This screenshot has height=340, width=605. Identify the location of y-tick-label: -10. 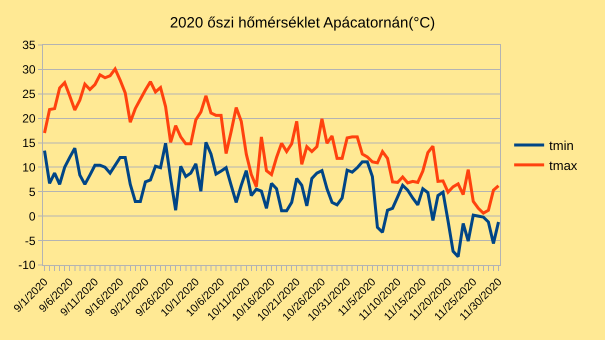
(27, 265).